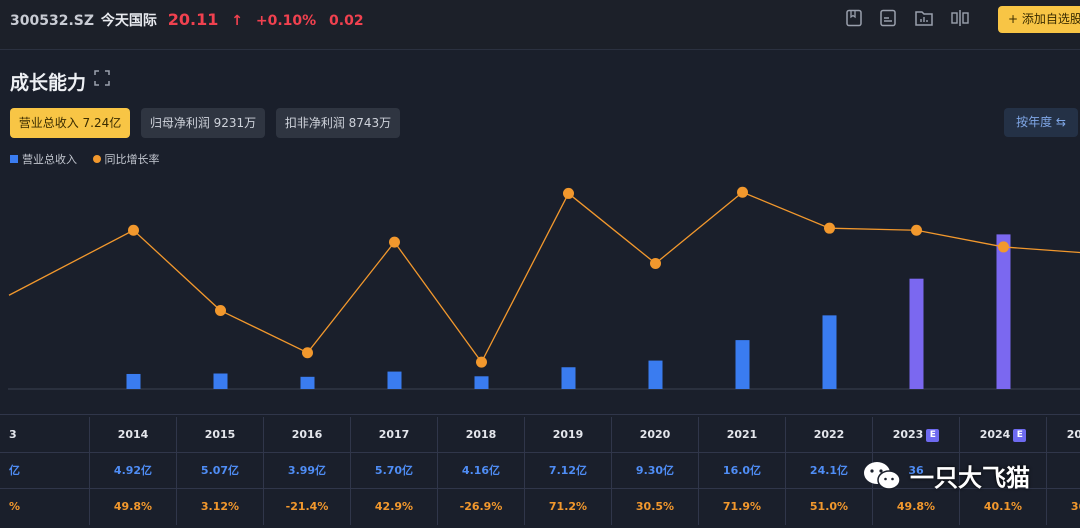  What do you see at coordinates (96, 159) in the screenshot?
I see `legend-line-swatch` at bounding box center [96, 159].